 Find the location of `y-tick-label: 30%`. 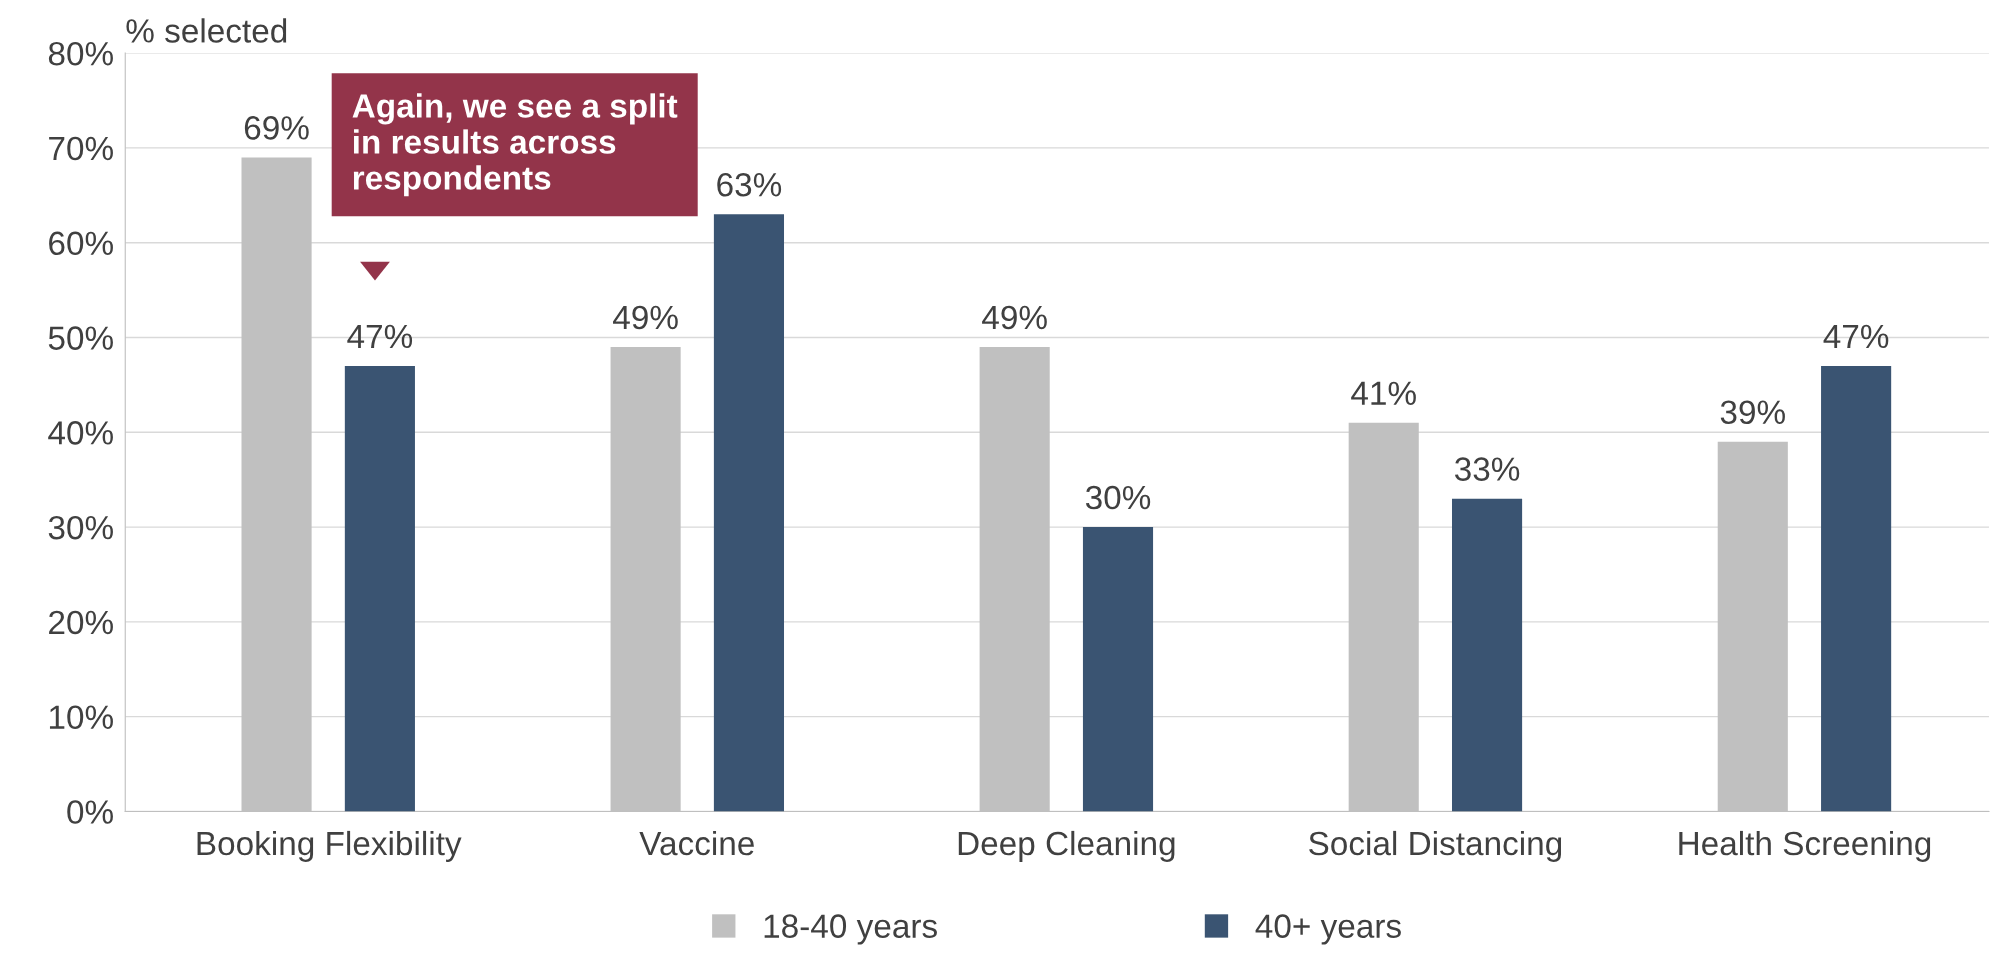

y-tick-label: 30% is located at coordinates (80, 527).